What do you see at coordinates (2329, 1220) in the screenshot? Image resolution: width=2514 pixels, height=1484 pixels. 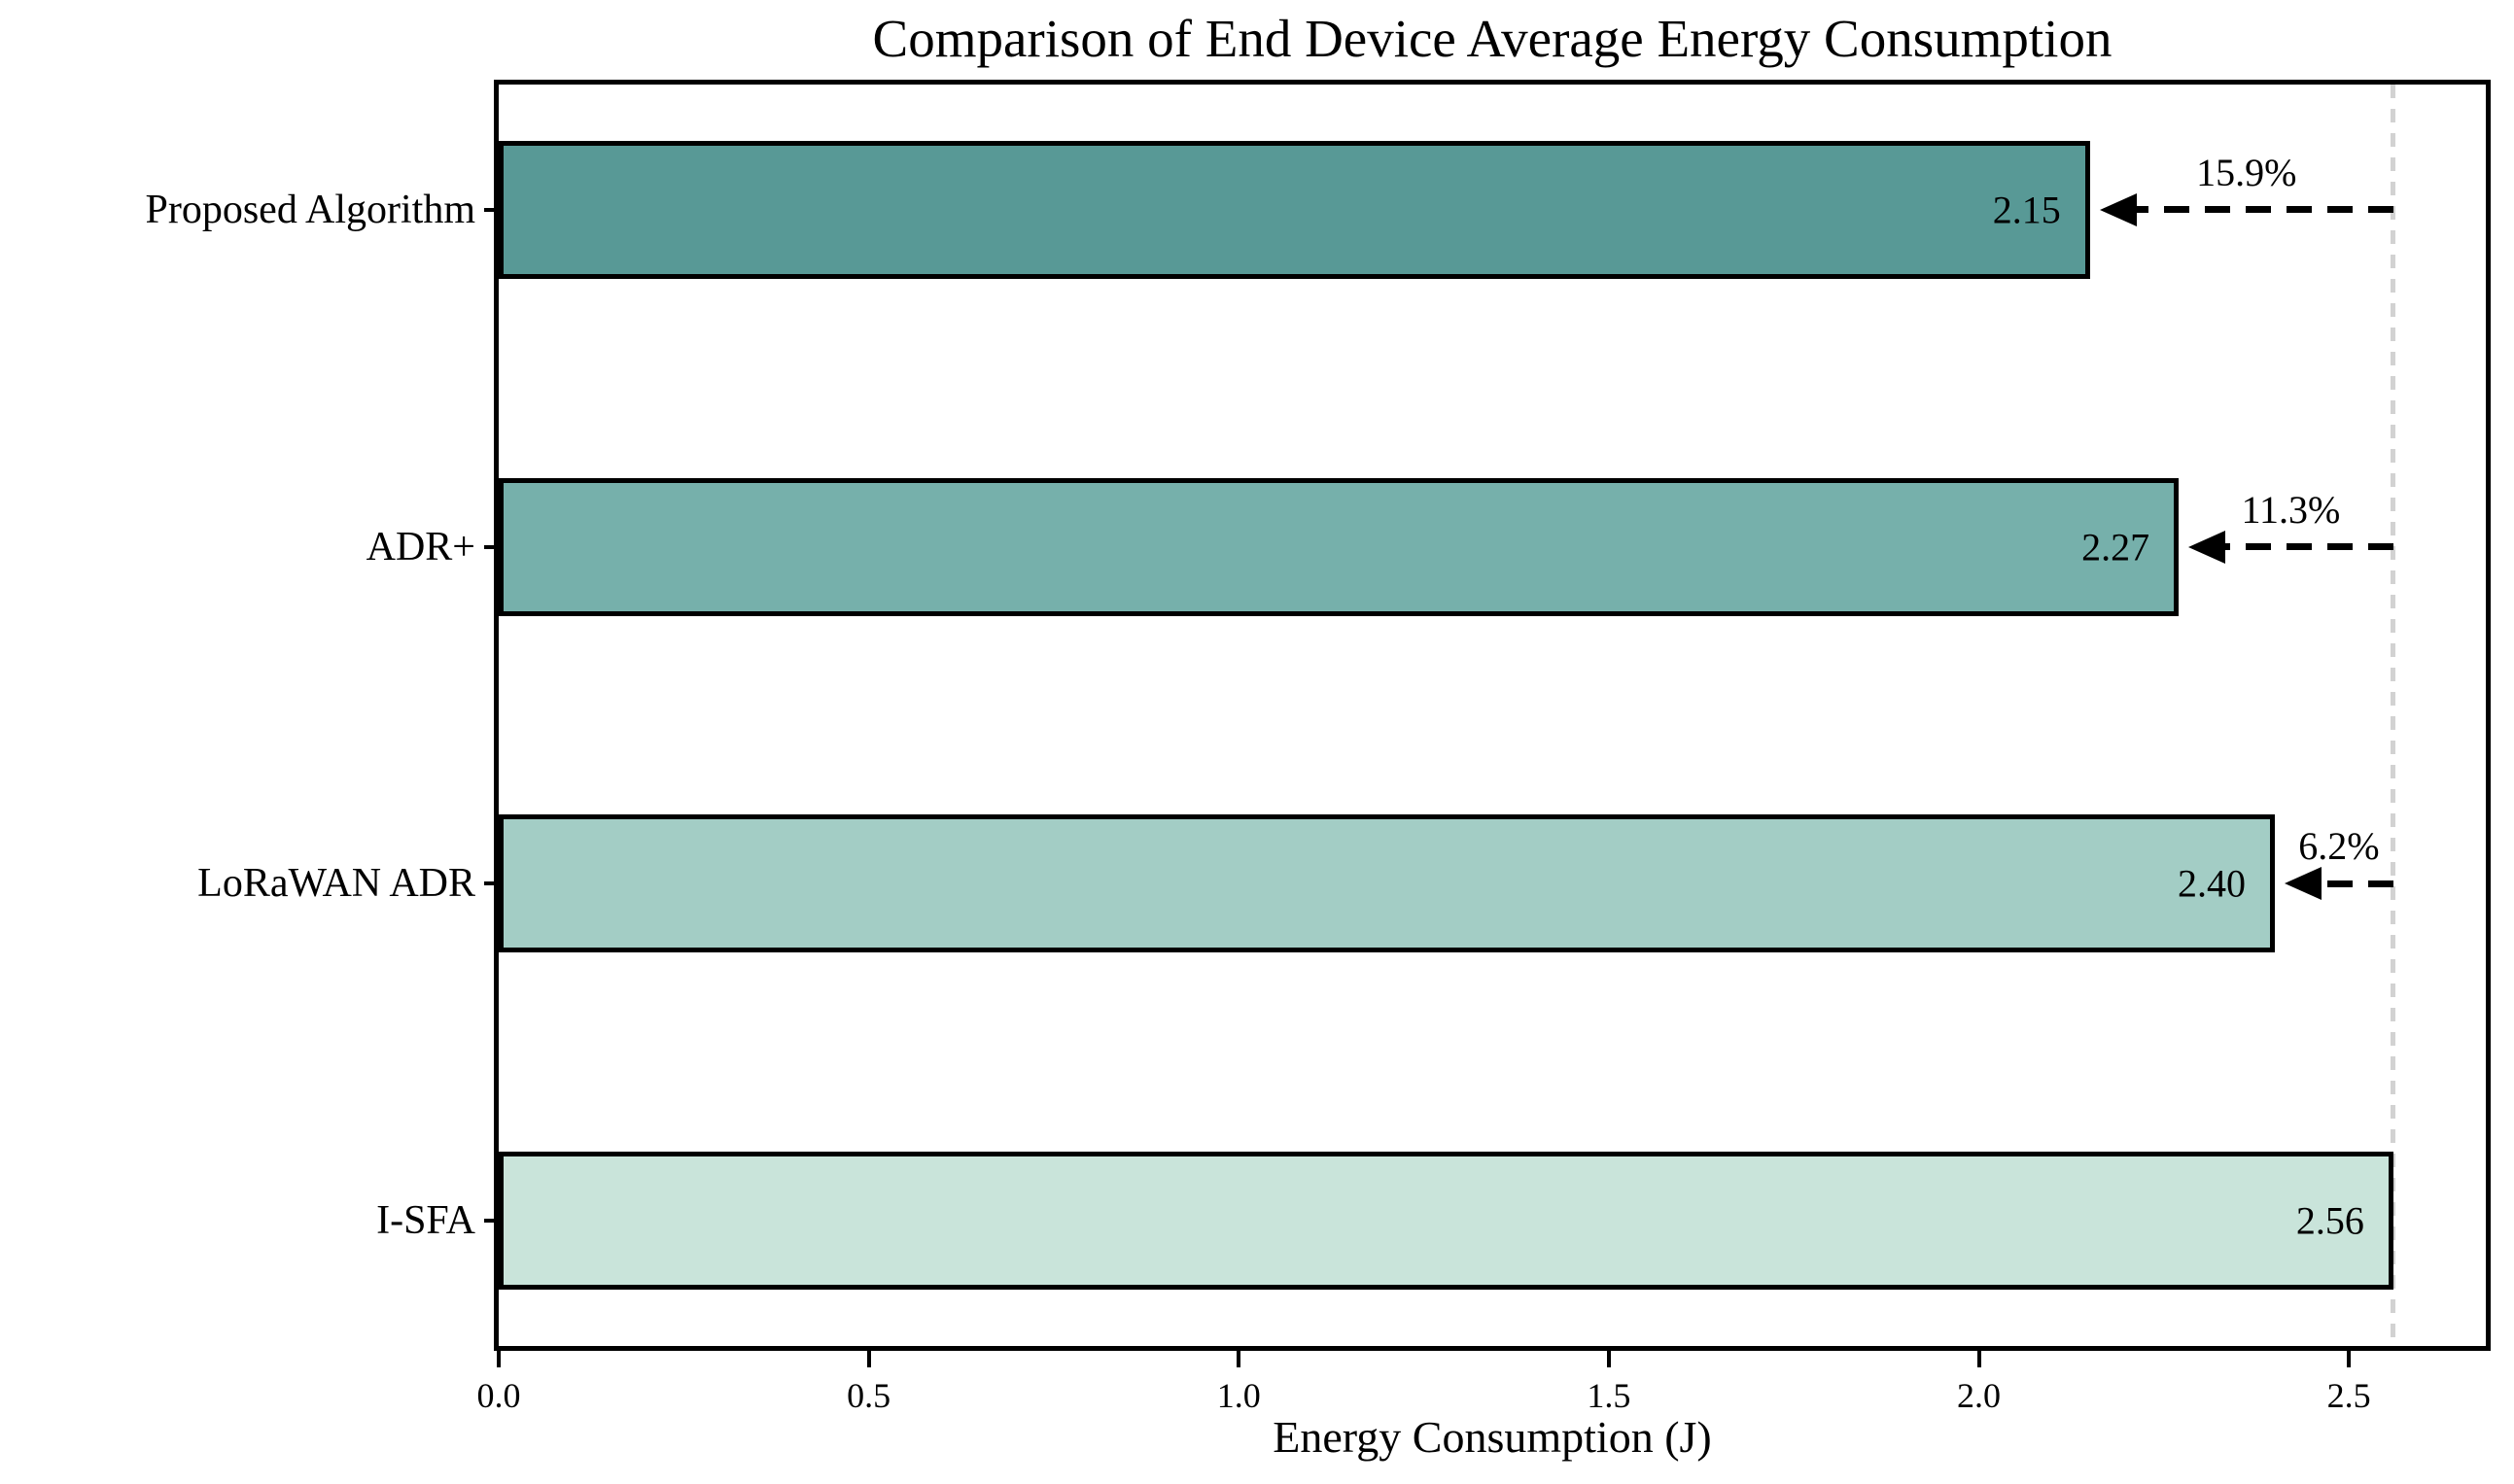 I see `bar-value-label: 2.56` at bounding box center [2329, 1220].